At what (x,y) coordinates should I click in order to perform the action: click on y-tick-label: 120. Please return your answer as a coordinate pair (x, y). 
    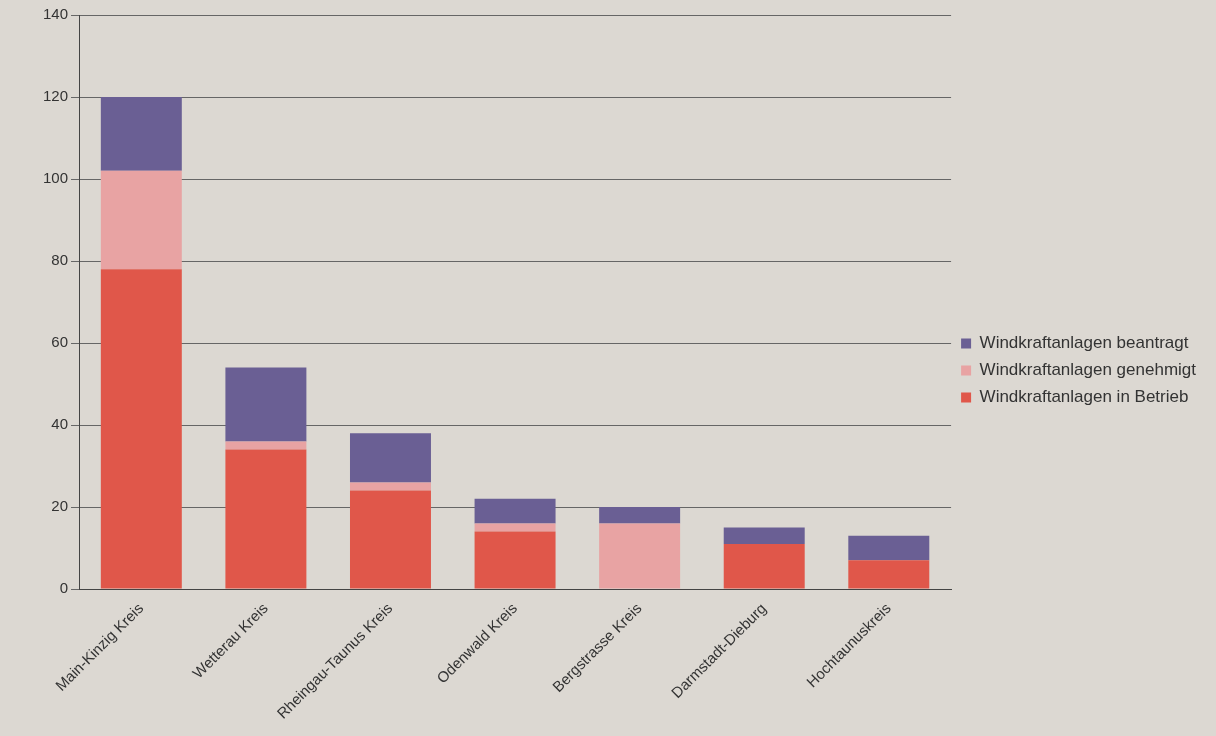
    Looking at the image, I should click on (56, 96).